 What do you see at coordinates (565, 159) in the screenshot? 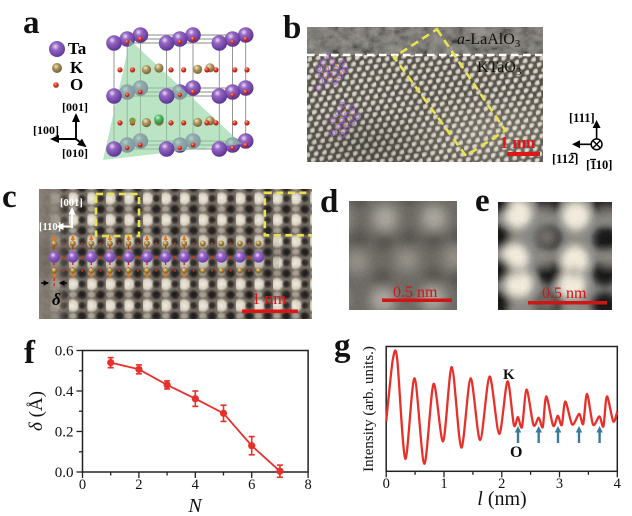
I see `svg-text: [112]` at bounding box center [565, 159].